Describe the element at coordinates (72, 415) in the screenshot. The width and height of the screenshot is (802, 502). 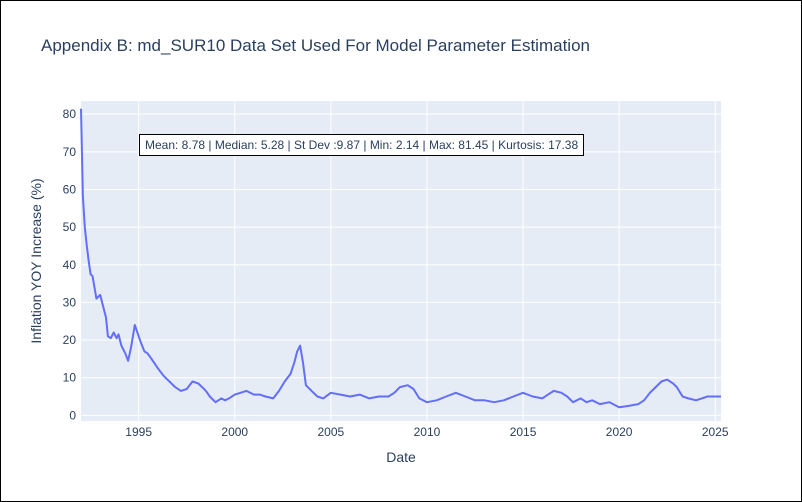
I see `y-tick-label: 0` at that location.